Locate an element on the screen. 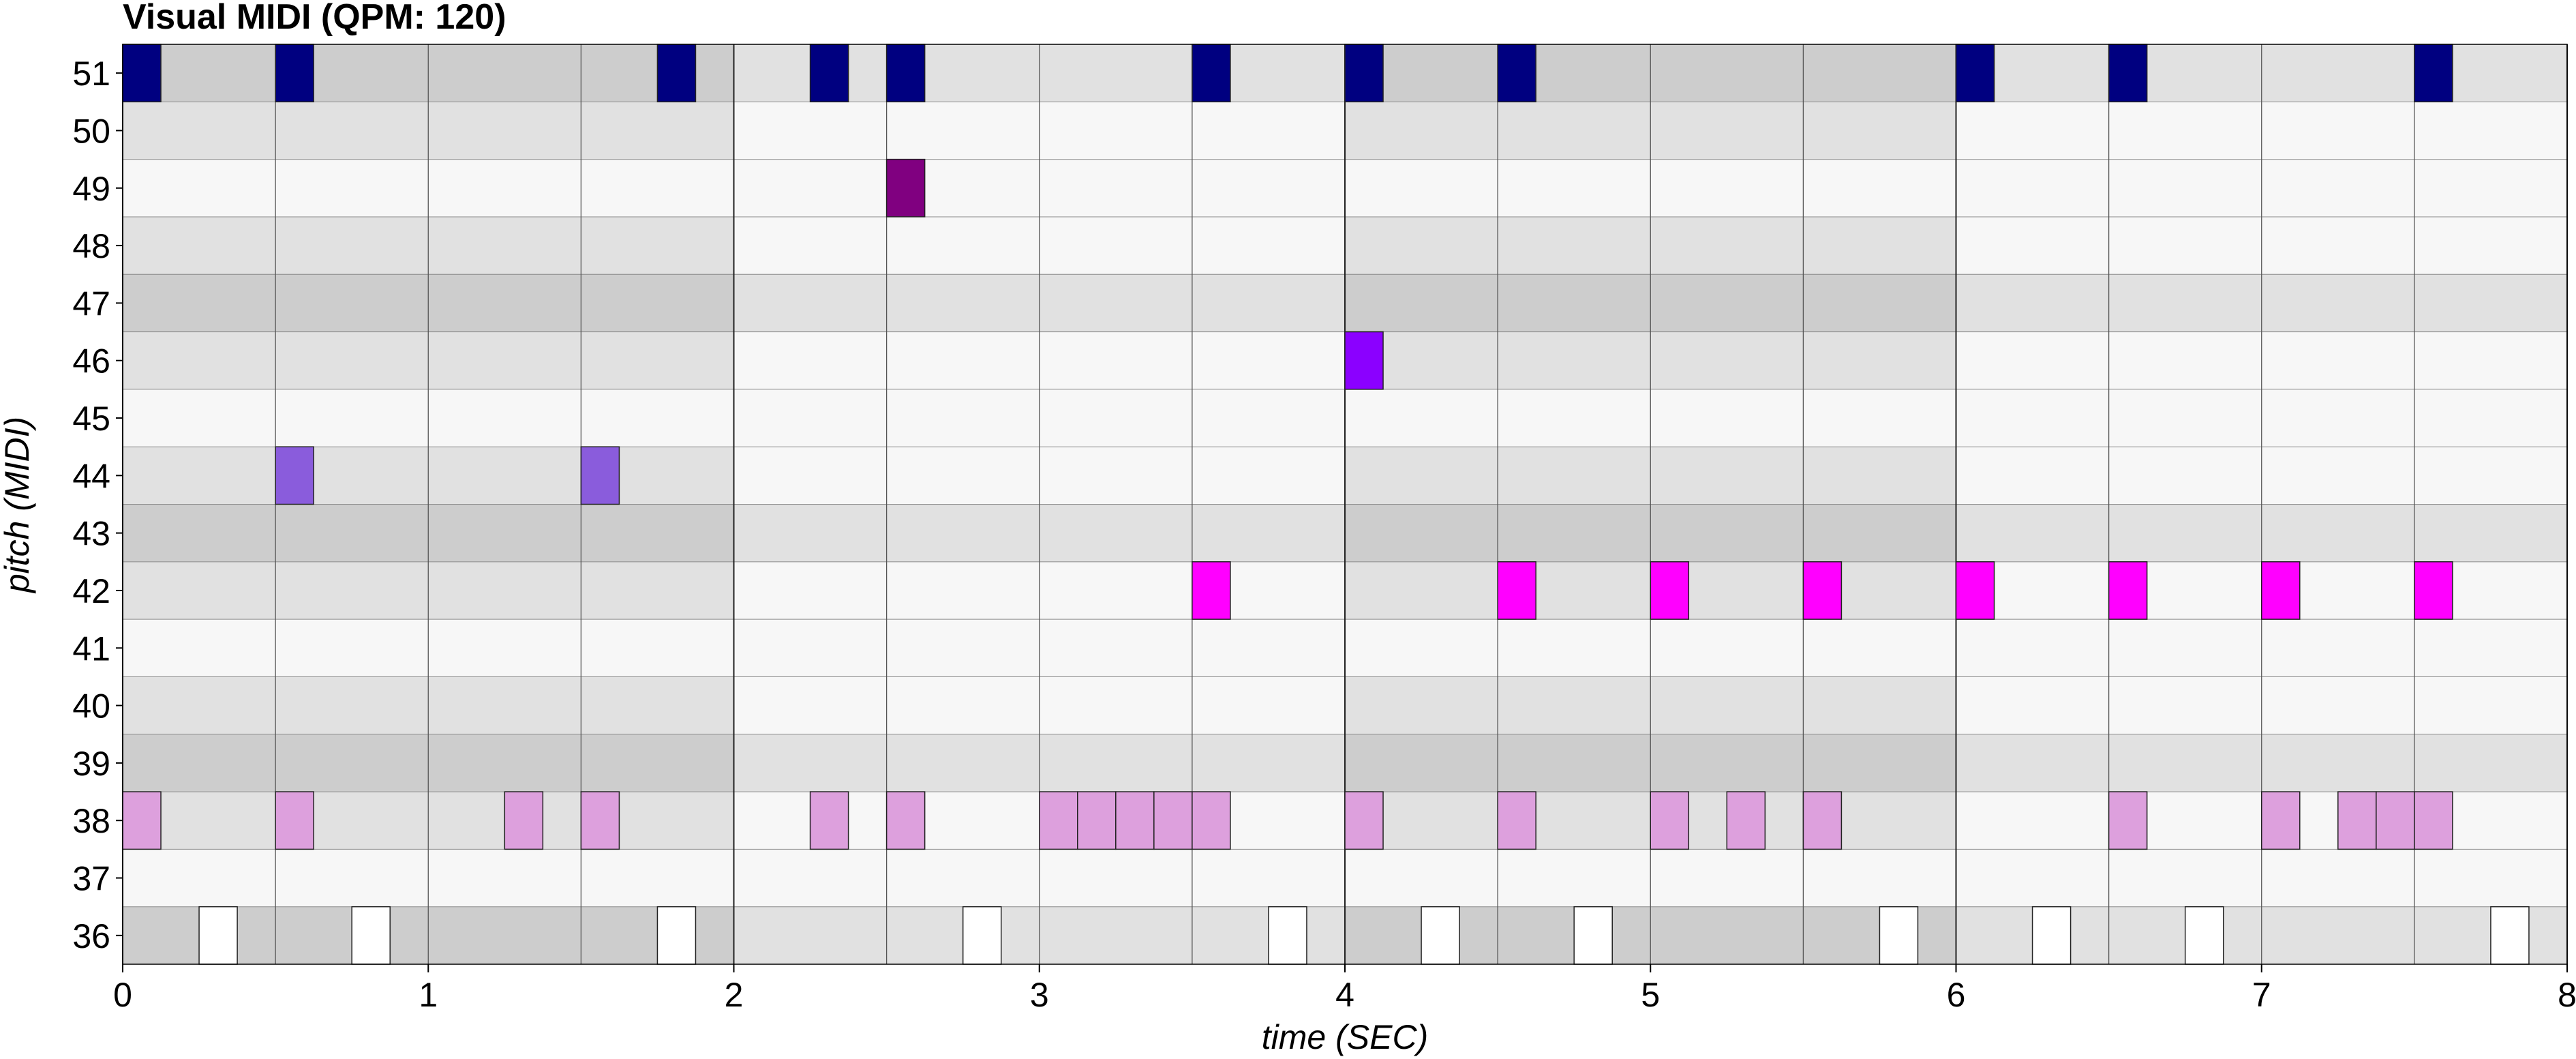 The height and width of the screenshot is (1059, 2576). note-38-3.125 is located at coordinates (1097, 820).